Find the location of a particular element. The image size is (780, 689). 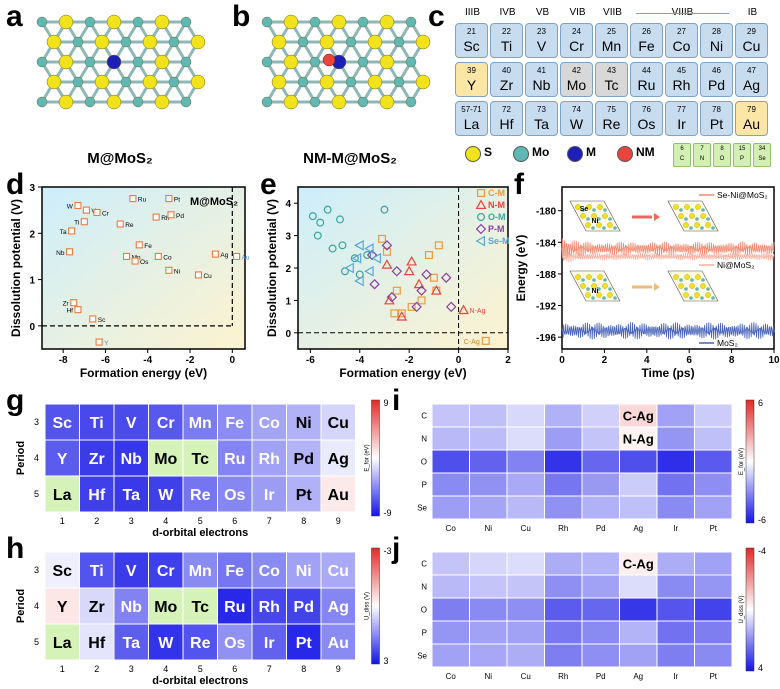

viiib-bracket is located at coordinates (682, 13).